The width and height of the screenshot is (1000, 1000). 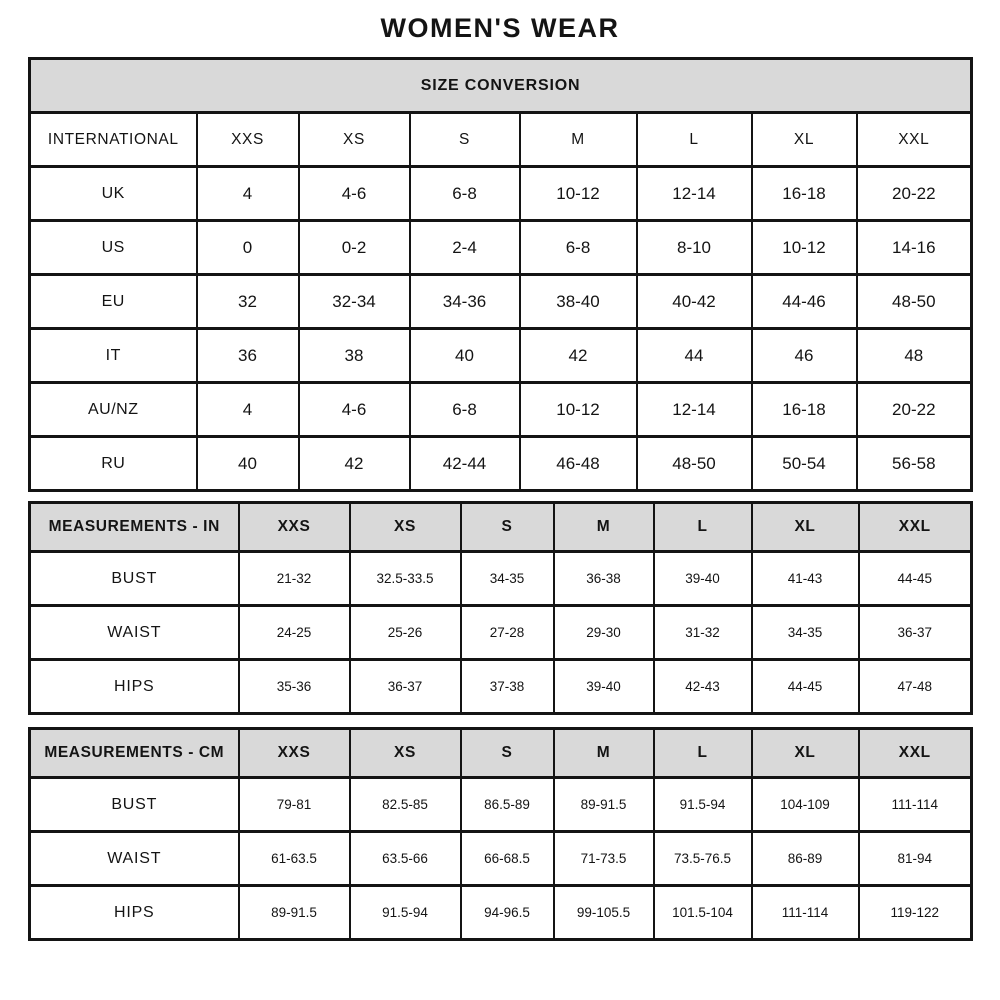 I want to click on measurement-cell: 35-36, so click(x=294, y=686).